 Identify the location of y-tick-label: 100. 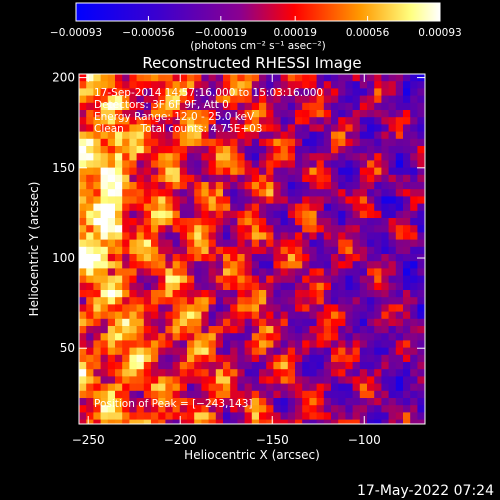
(63, 258).